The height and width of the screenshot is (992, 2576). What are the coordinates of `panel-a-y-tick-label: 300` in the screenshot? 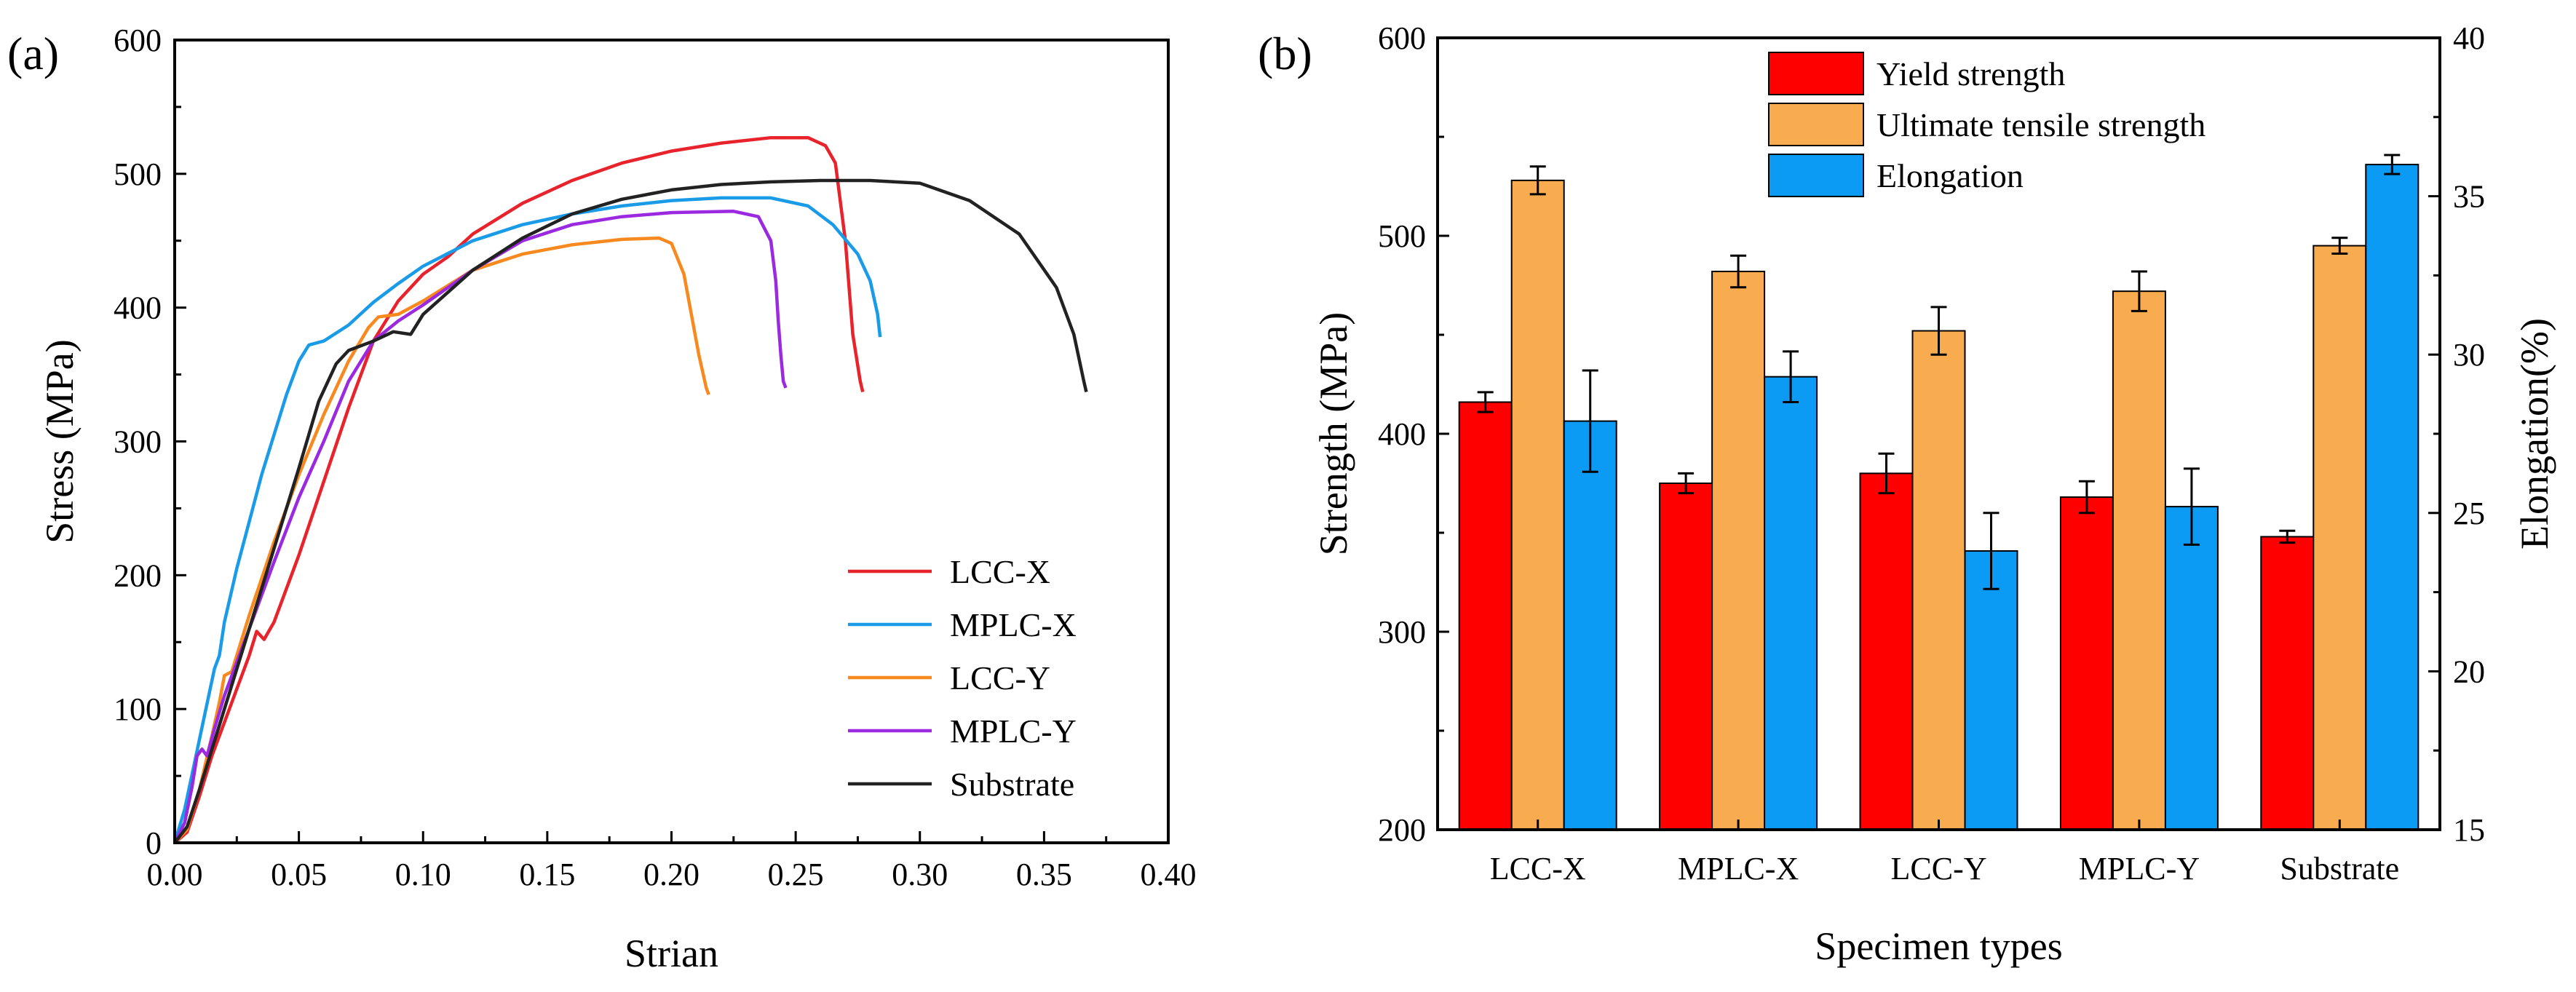 It's located at (138, 442).